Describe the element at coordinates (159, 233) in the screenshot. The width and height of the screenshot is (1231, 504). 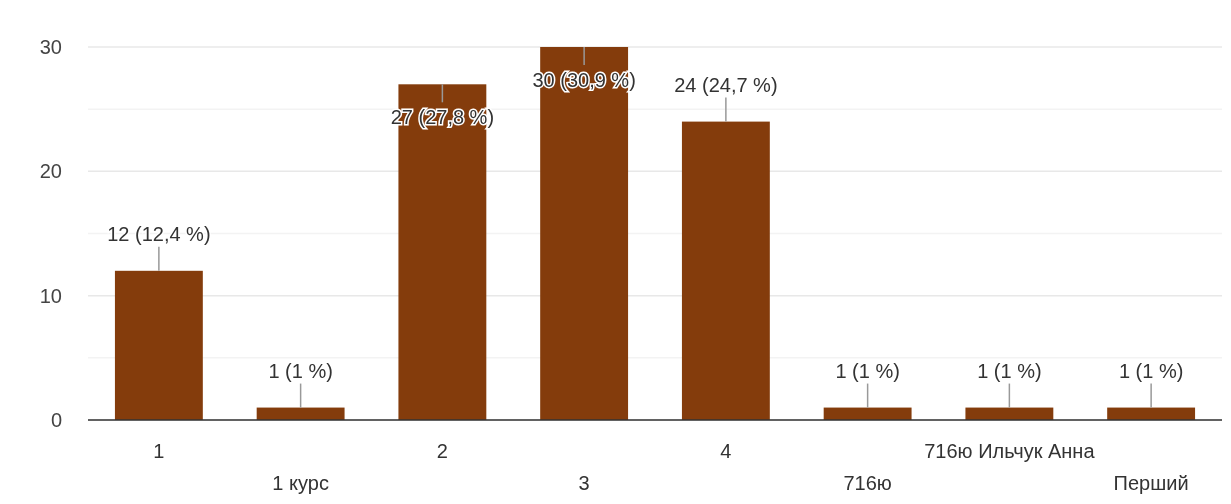
I see `data-label: 12 (12,4 %)` at that location.